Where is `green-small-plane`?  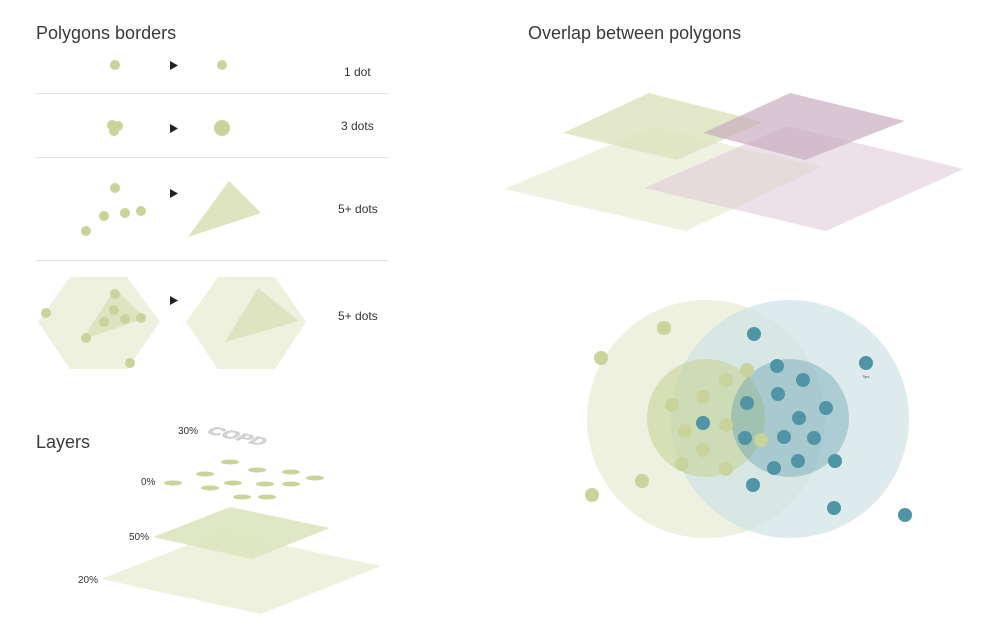 green-small-plane is located at coordinates (663, 126).